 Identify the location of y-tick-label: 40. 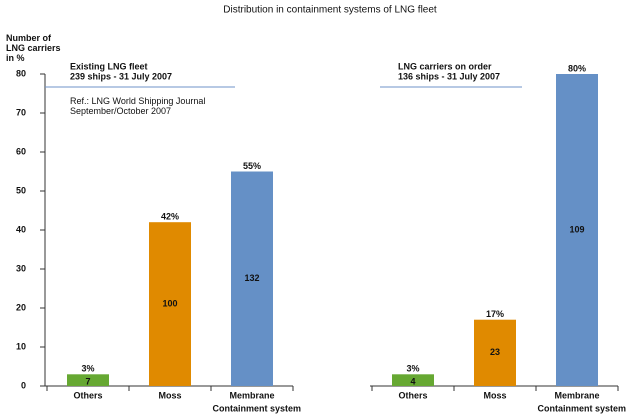
(21, 229).